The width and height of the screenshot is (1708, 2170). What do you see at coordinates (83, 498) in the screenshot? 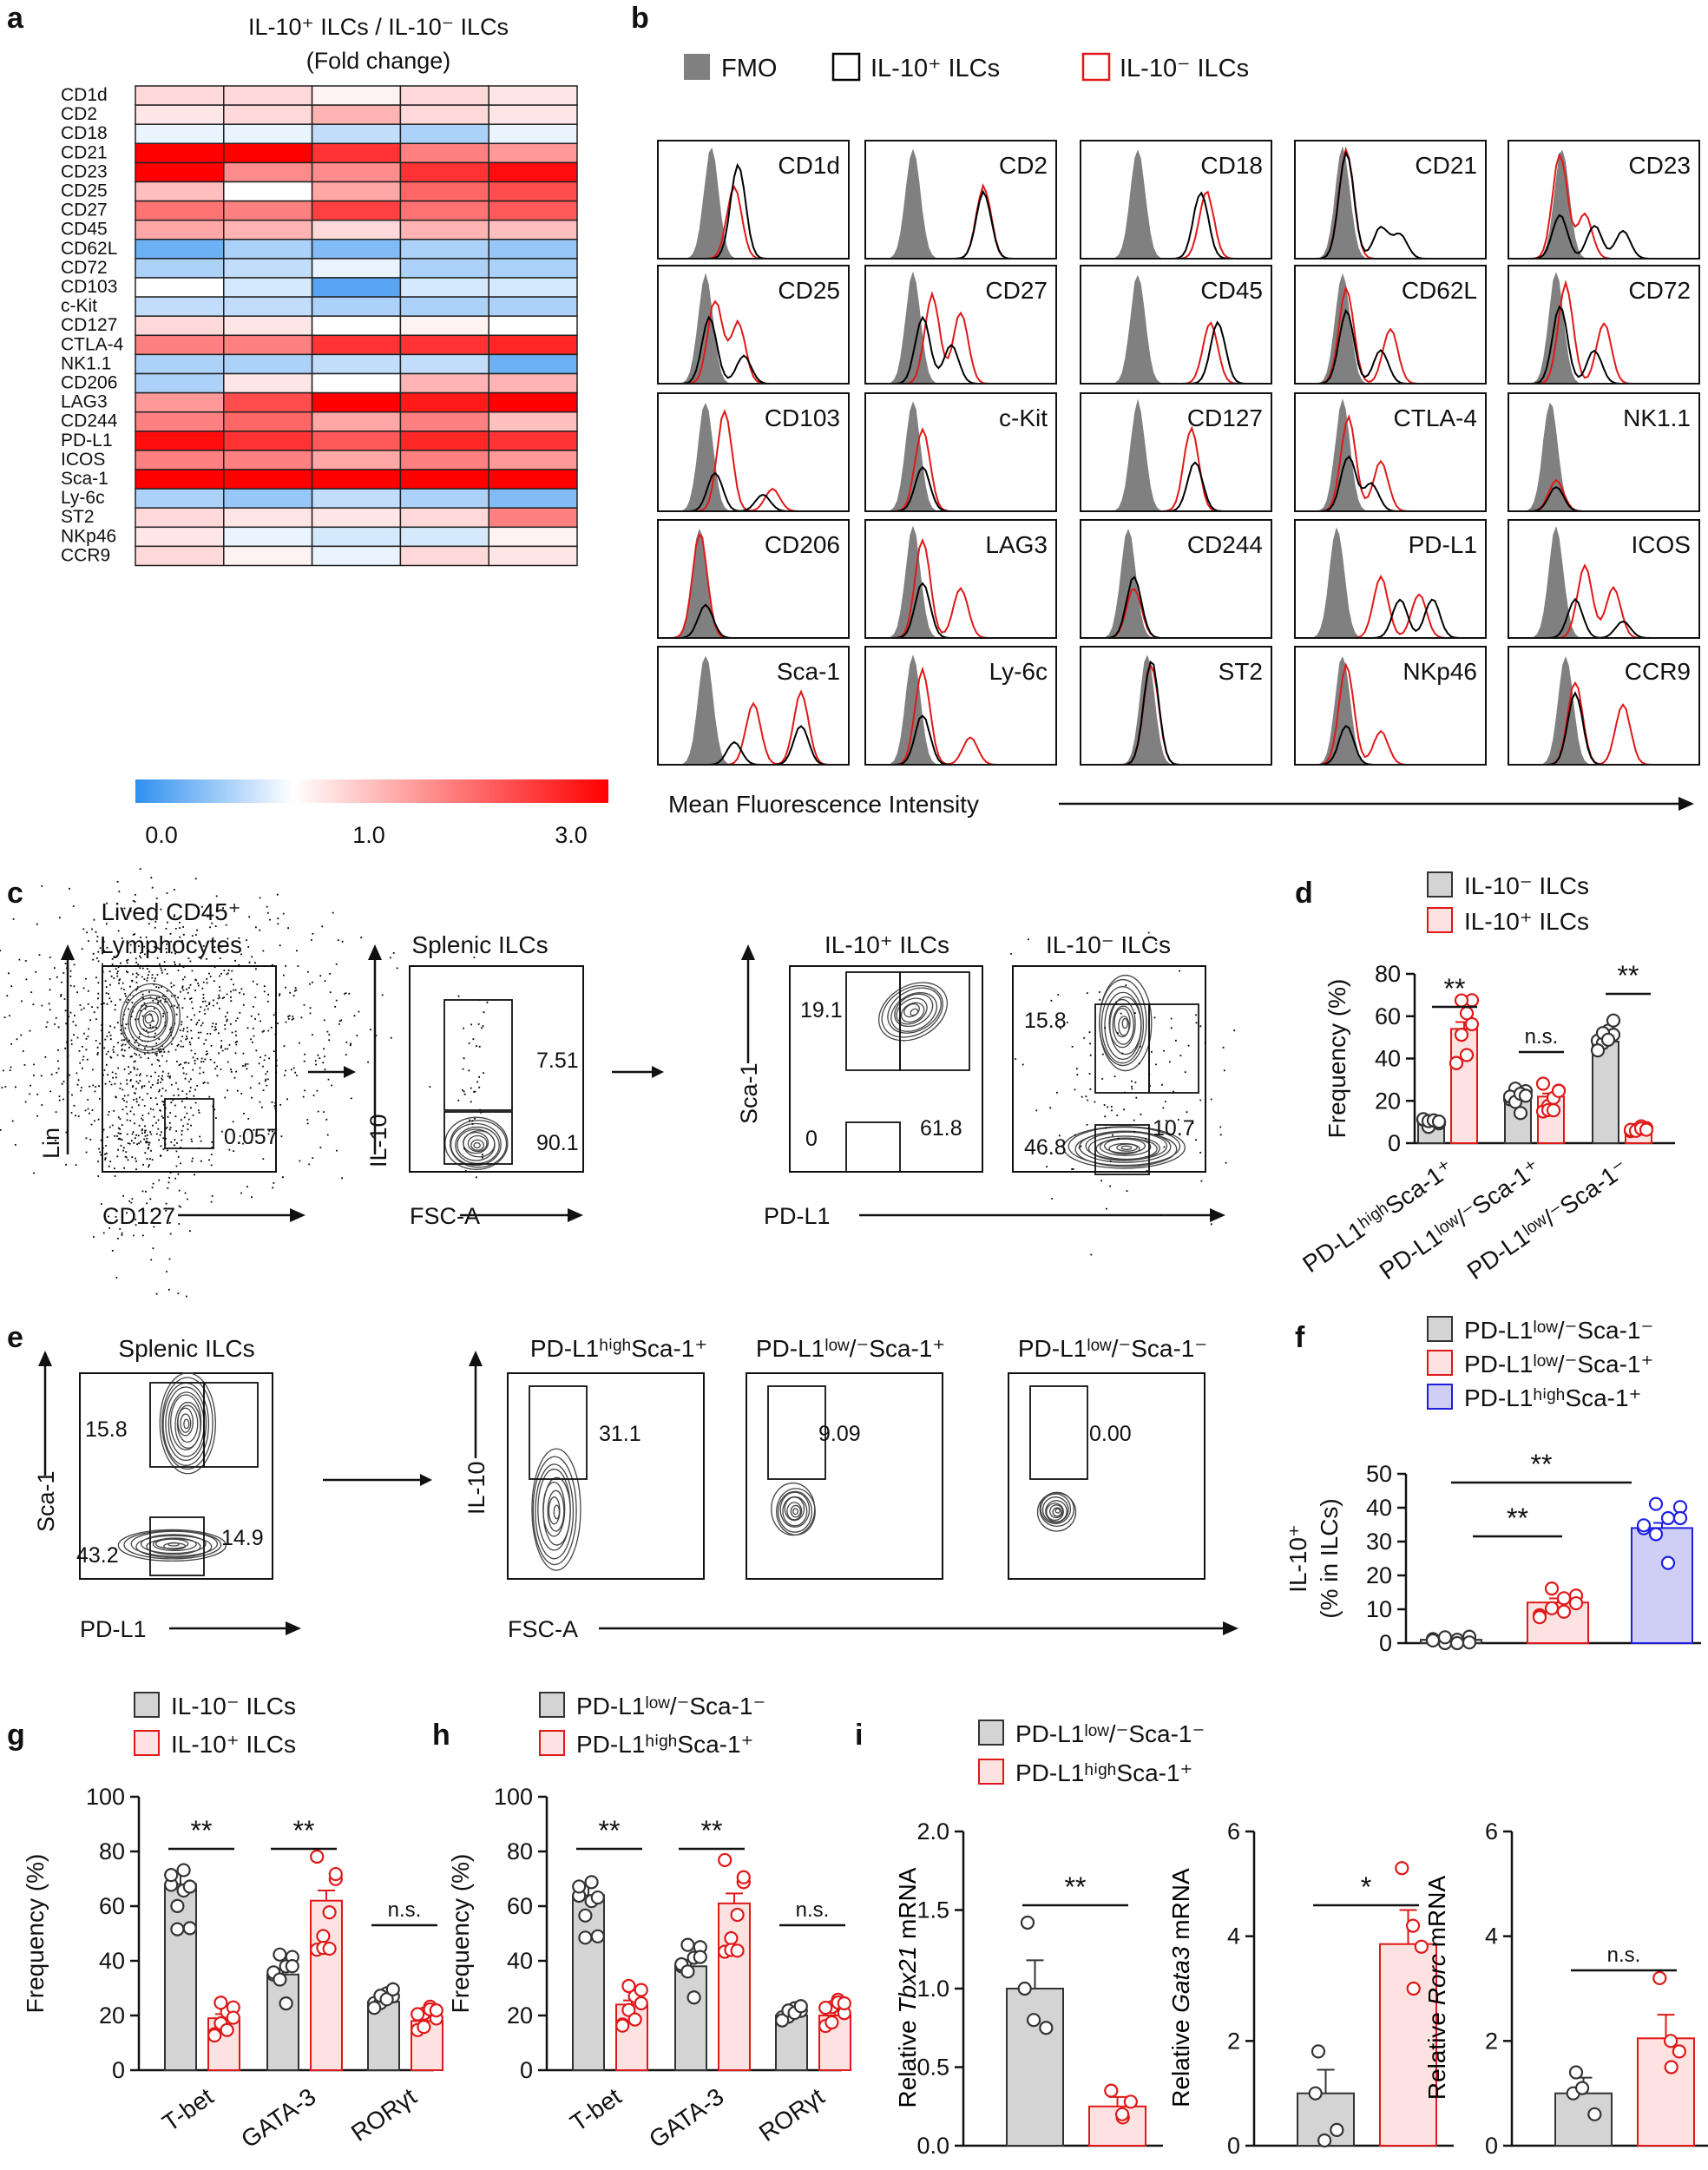
I see `heatmap-row-label: Ly-6c` at bounding box center [83, 498].